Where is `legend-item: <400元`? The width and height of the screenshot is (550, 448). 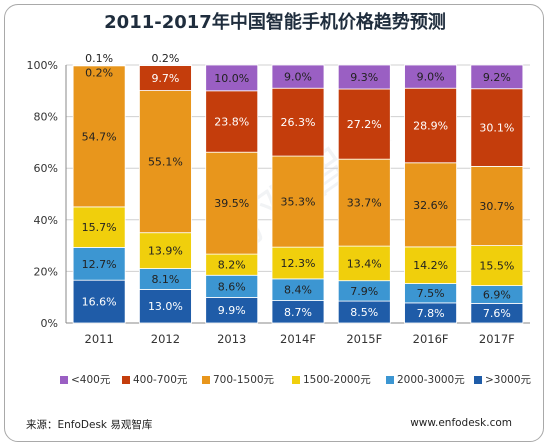
legend-item: <400元 is located at coordinates (85, 379).